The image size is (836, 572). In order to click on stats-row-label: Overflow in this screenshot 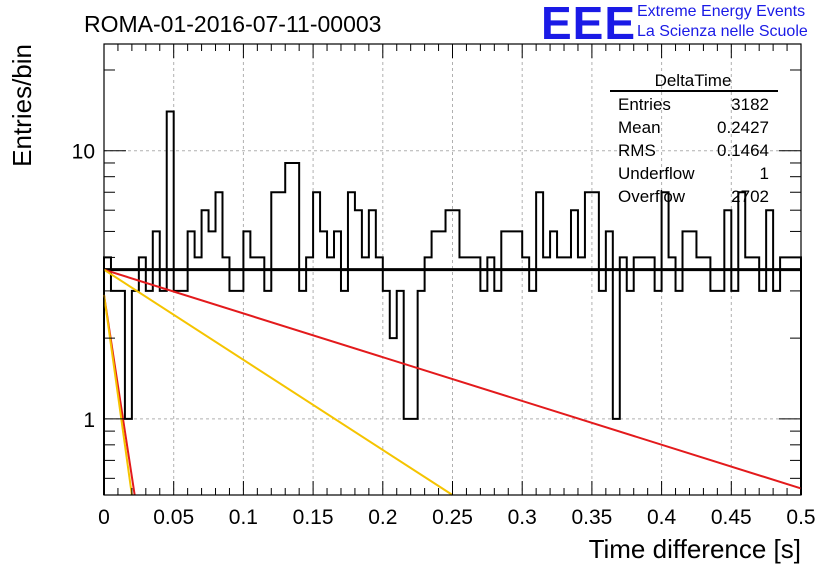, I will do `click(652, 196)`.